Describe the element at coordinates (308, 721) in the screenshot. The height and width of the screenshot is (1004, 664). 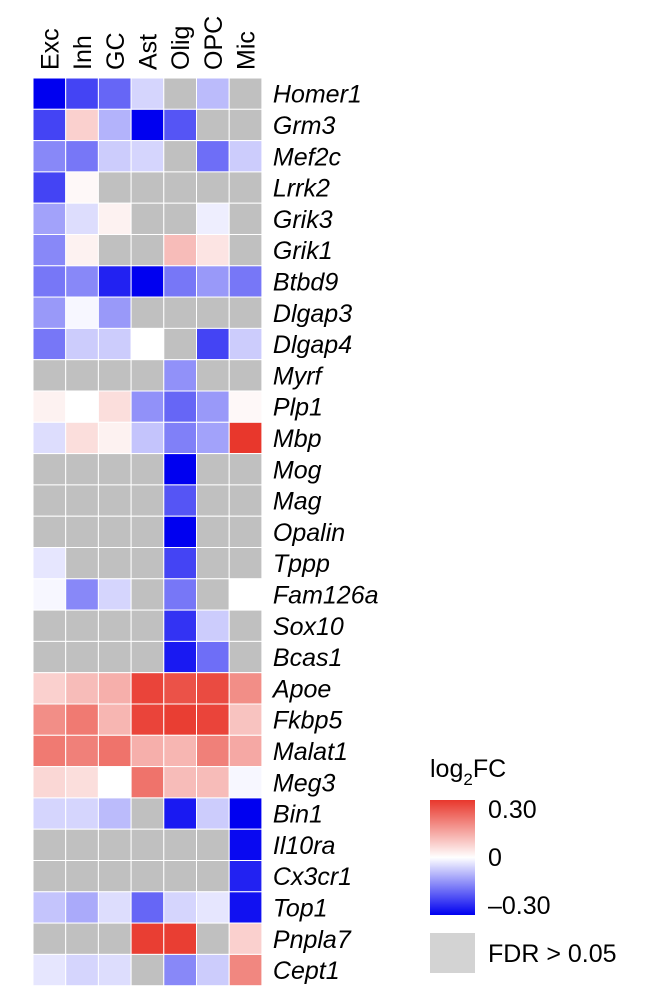
I see `row-label-fkbp5: Fkbp5` at that location.